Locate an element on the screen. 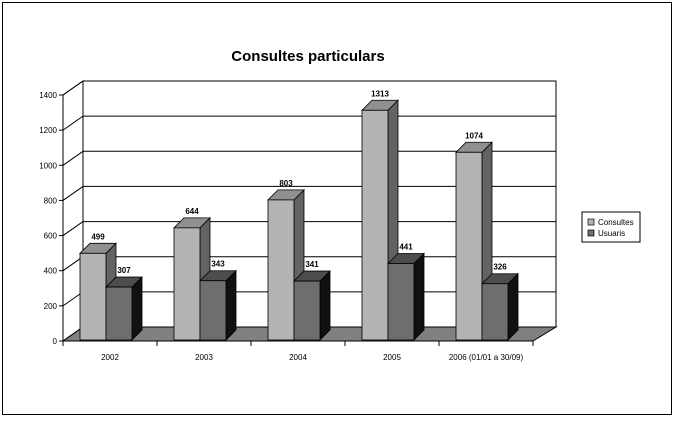 The width and height of the screenshot is (676, 421). data-label-consultes: 1313 is located at coordinates (380, 93).